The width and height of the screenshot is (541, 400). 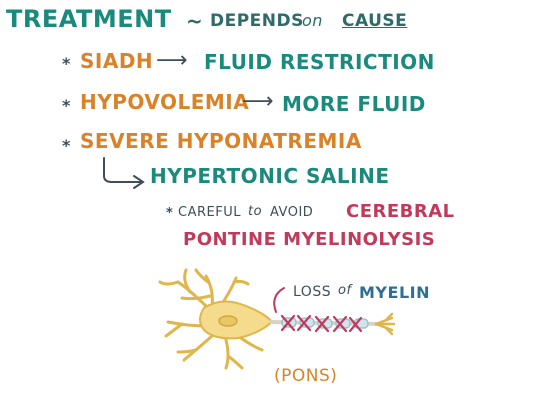 I want to click on axon-terminal, so click(x=385, y=324).